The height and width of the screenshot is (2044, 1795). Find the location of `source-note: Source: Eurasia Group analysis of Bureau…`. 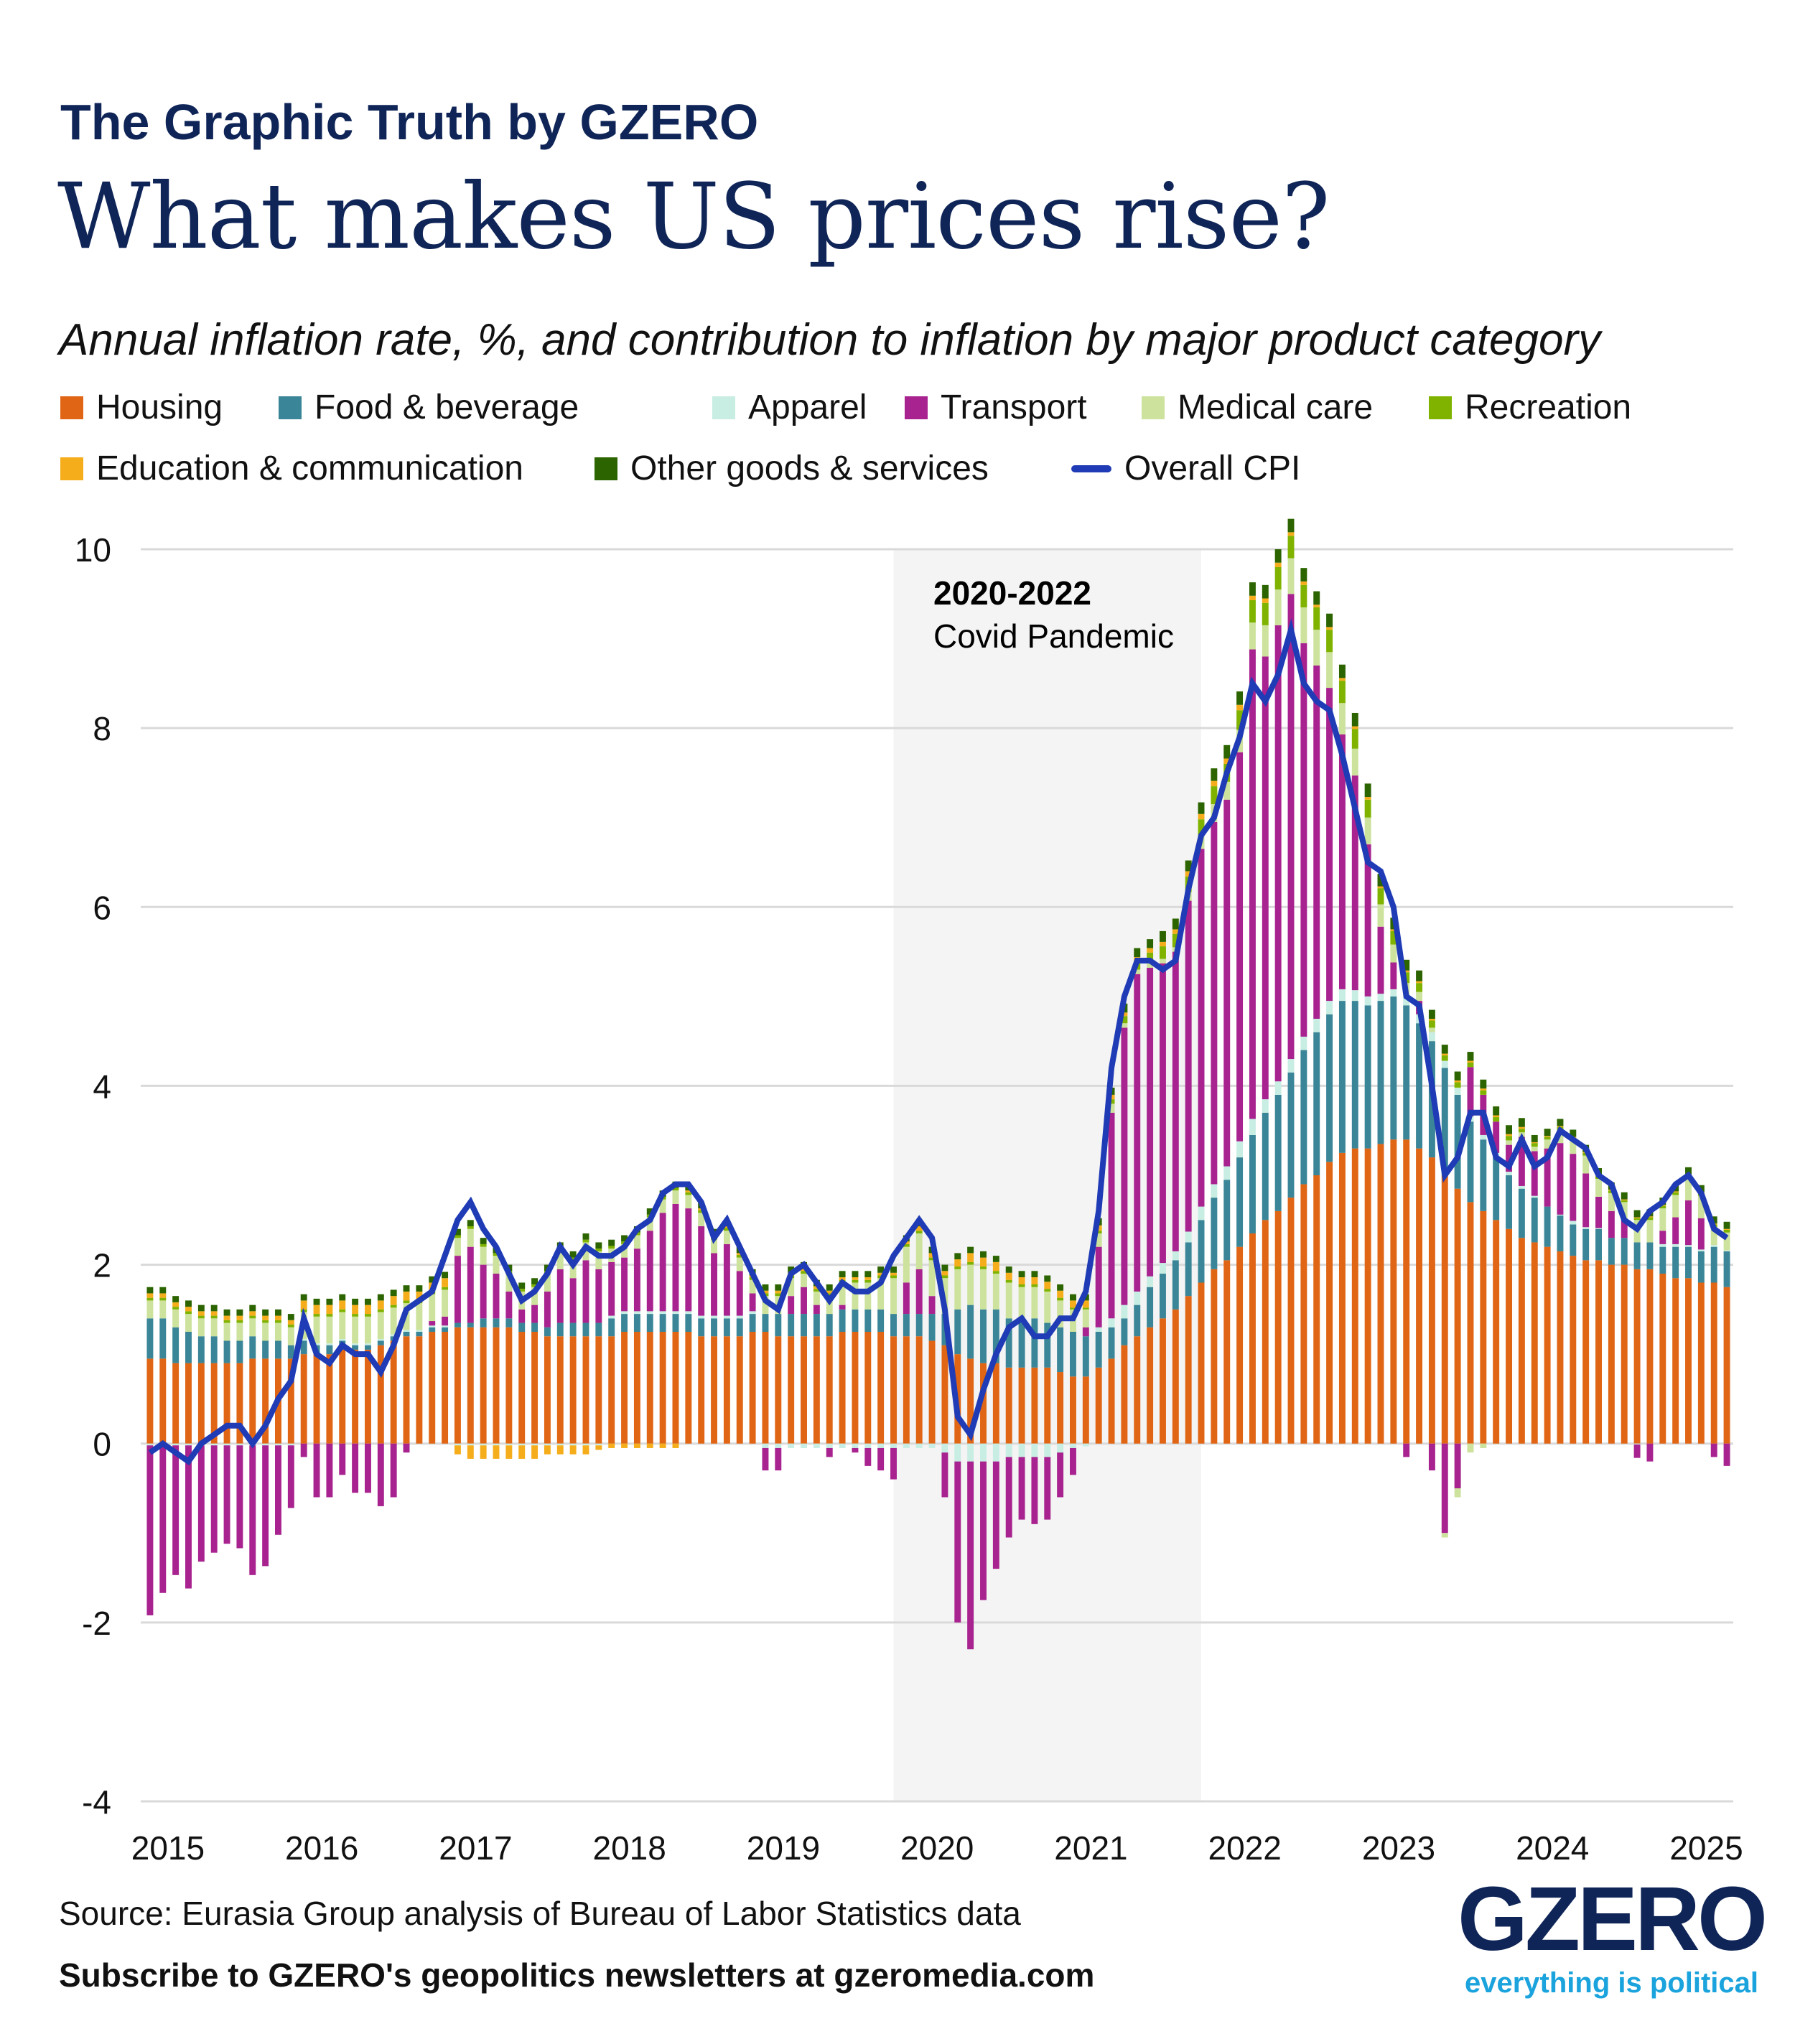

source-note: Source: Eurasia Group analysis of Bureau… is located at coordinates (540, 1913).